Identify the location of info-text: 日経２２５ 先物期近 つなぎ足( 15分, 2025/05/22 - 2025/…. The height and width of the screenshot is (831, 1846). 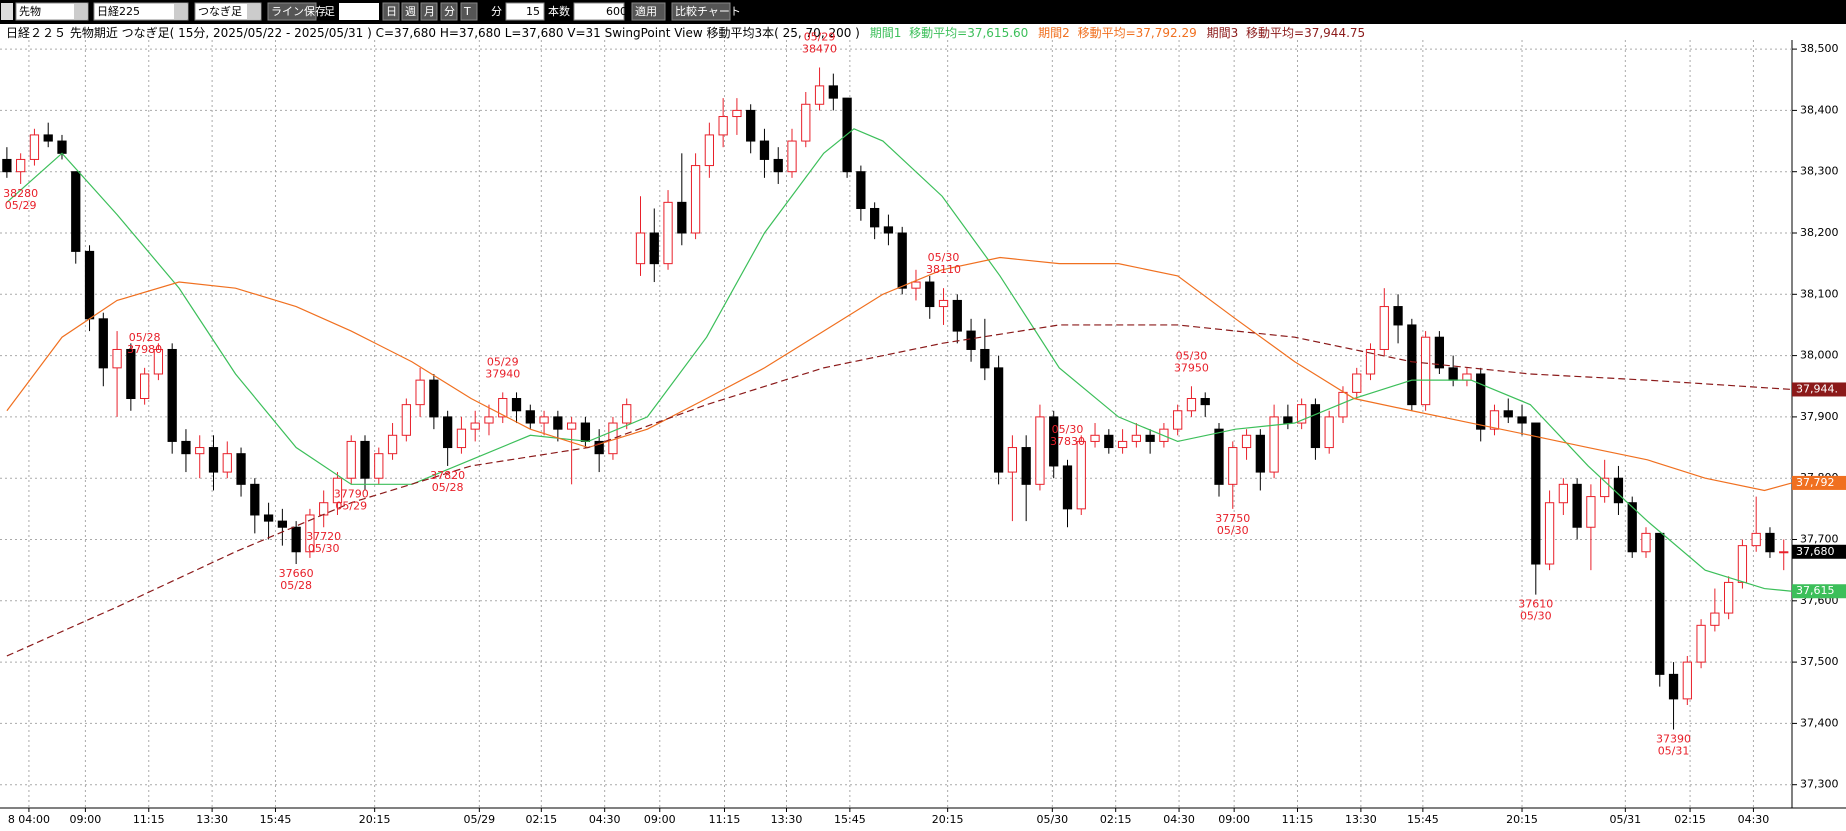
(433, 33).